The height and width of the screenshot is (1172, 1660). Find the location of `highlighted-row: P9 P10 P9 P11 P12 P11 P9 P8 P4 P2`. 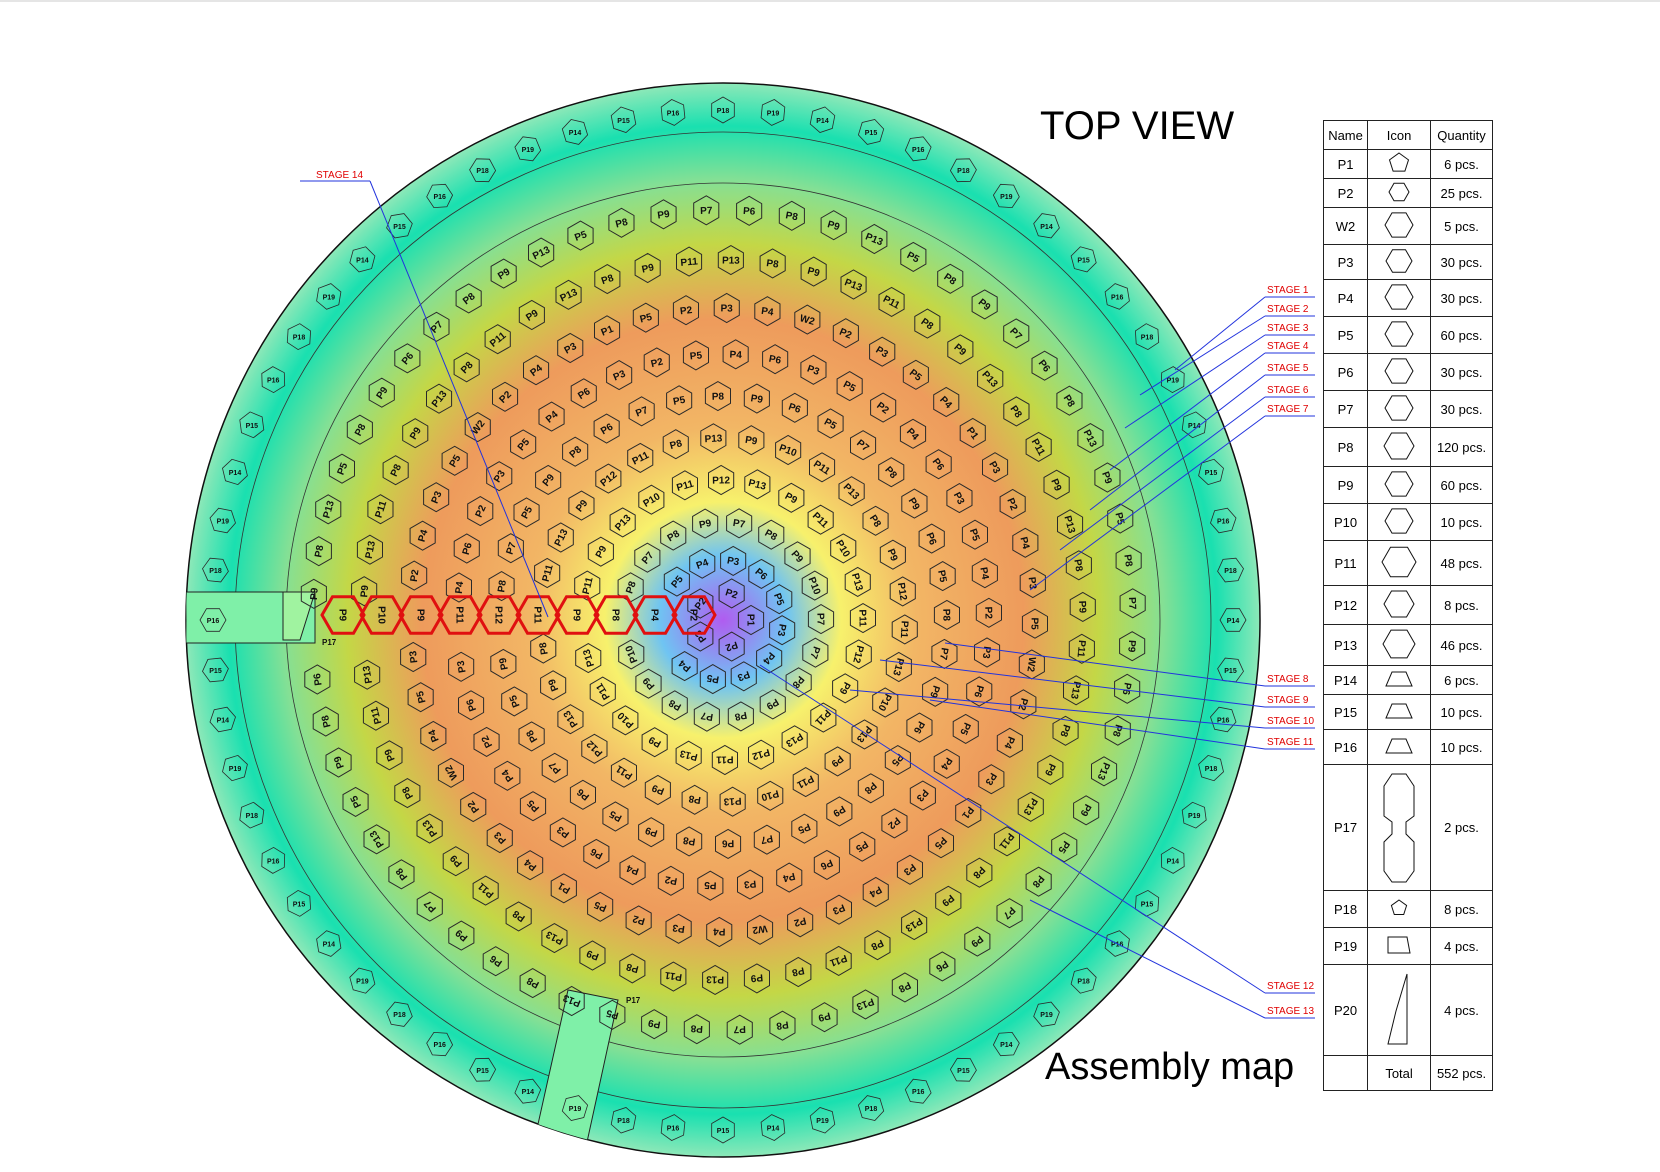

highlighted-row: P9 P10 P9 P11 P12 P11 P9 P8 P4 P2 is located at coordinates (518, 615).